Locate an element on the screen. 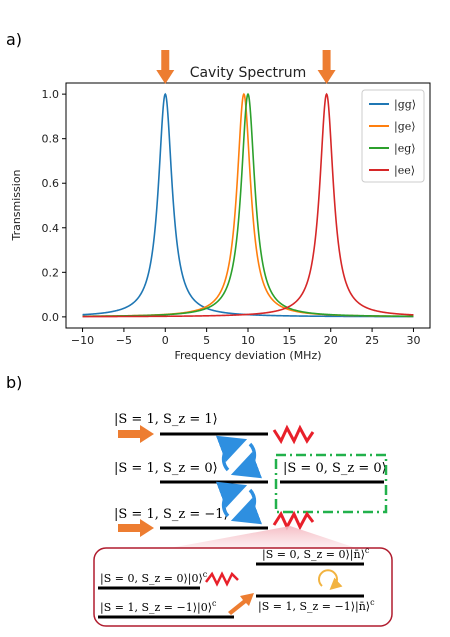 This screenshot has height=637, width=450. inset-cycle-icon is located at coordinates (330, 580).